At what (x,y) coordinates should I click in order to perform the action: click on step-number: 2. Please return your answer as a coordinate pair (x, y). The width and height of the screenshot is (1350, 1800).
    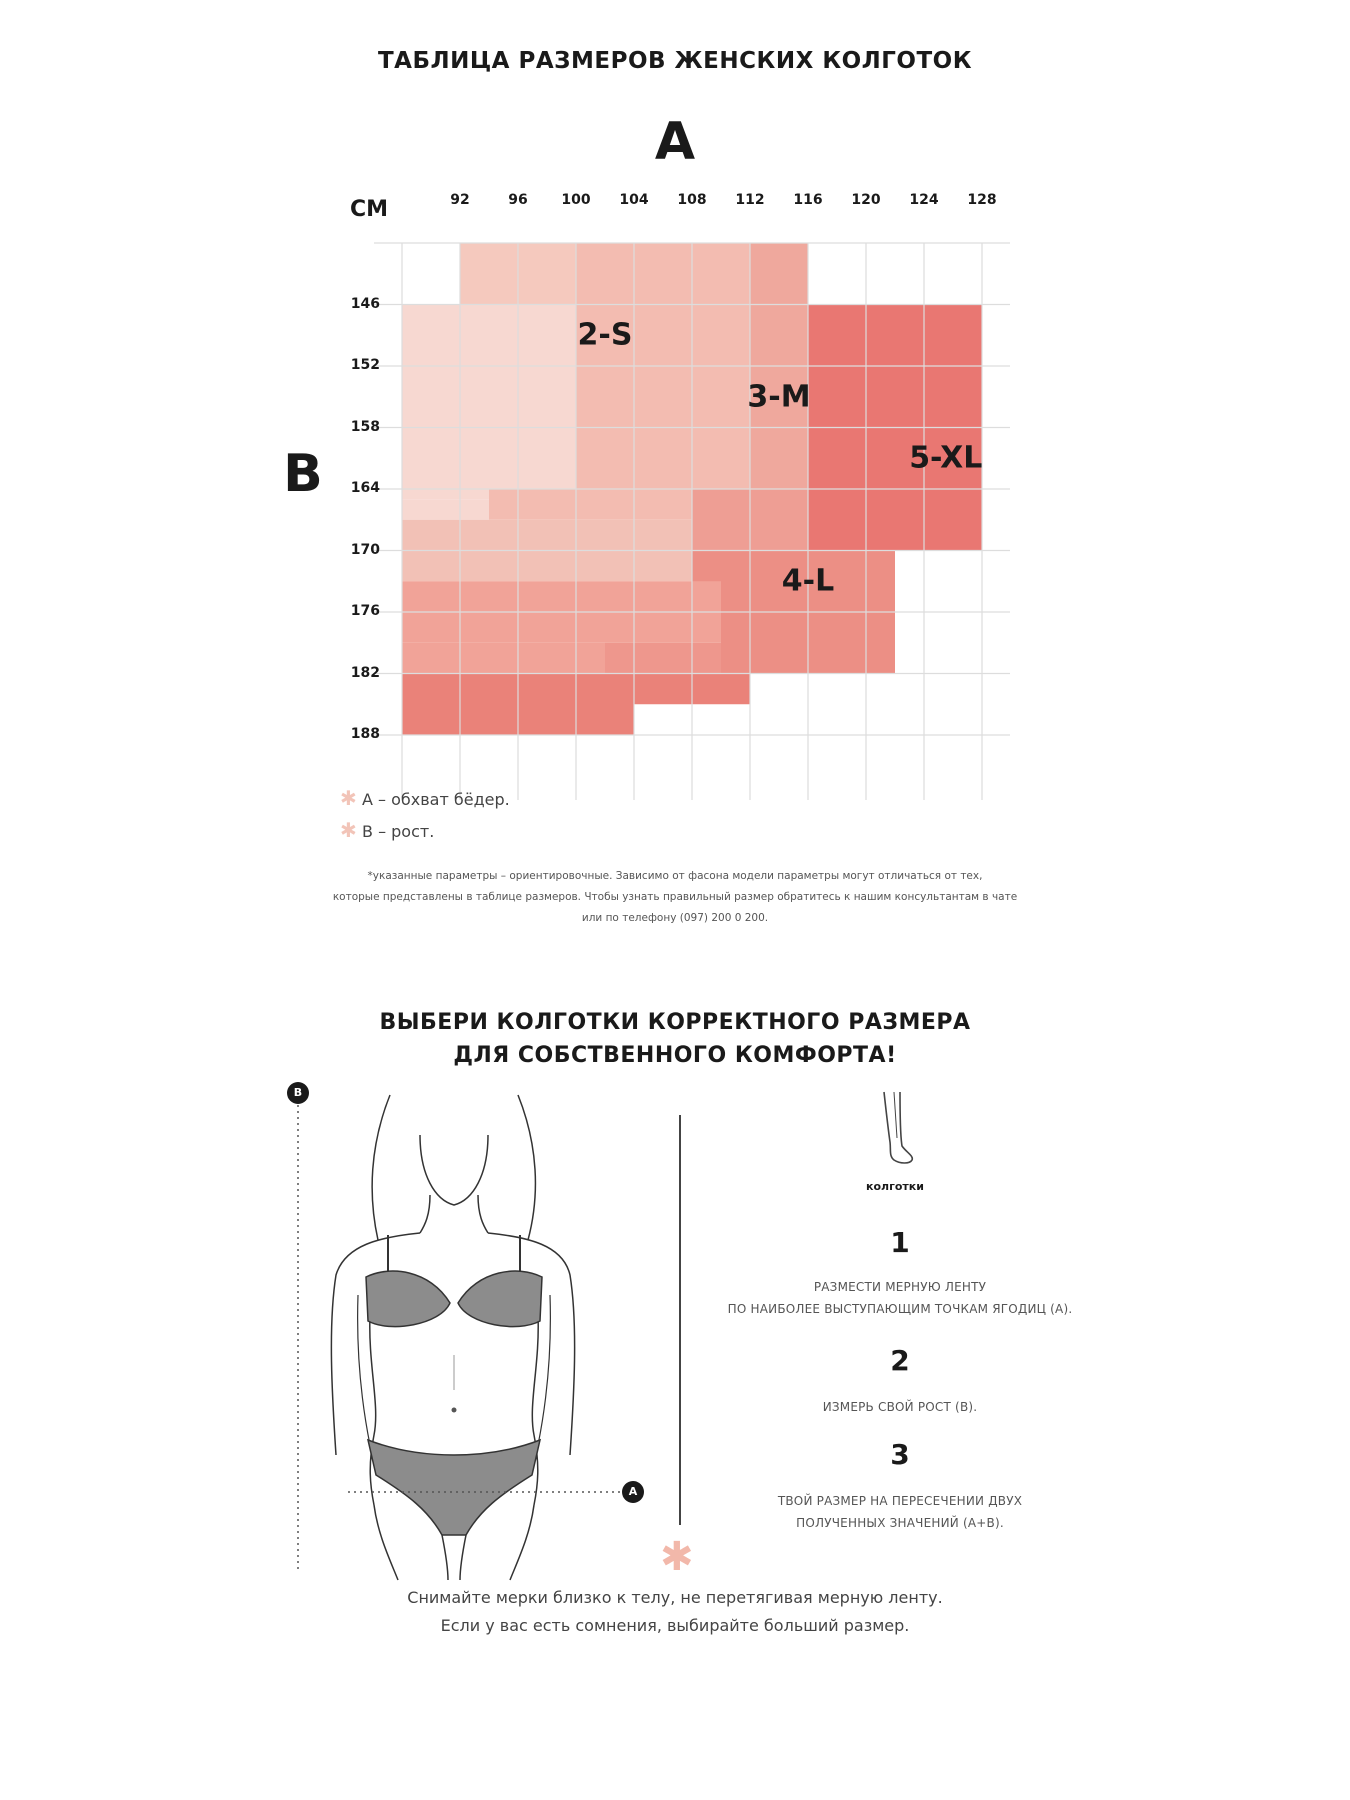
    Looking at the image, I should click on (900, 1360).